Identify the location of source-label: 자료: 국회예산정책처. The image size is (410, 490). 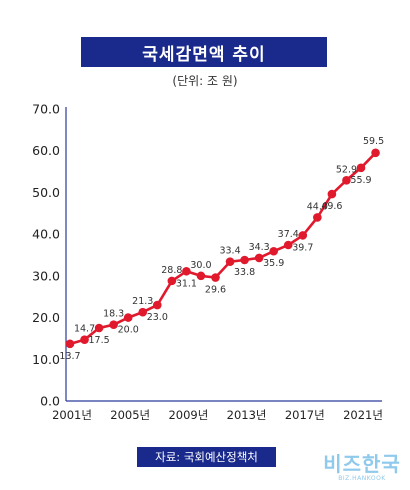
(206, 457).